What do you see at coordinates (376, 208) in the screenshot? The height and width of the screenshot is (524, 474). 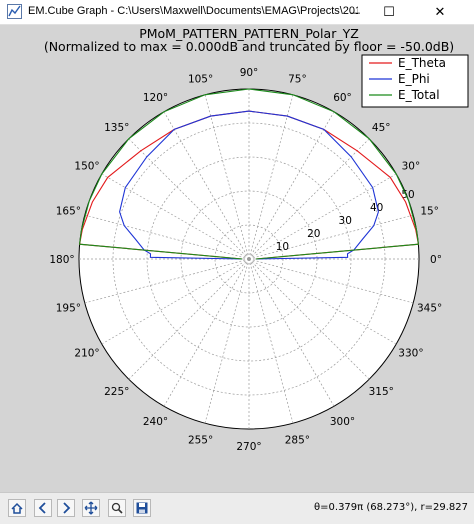 I see `radial-tick-label: 40` at bounding box center [376, 208].